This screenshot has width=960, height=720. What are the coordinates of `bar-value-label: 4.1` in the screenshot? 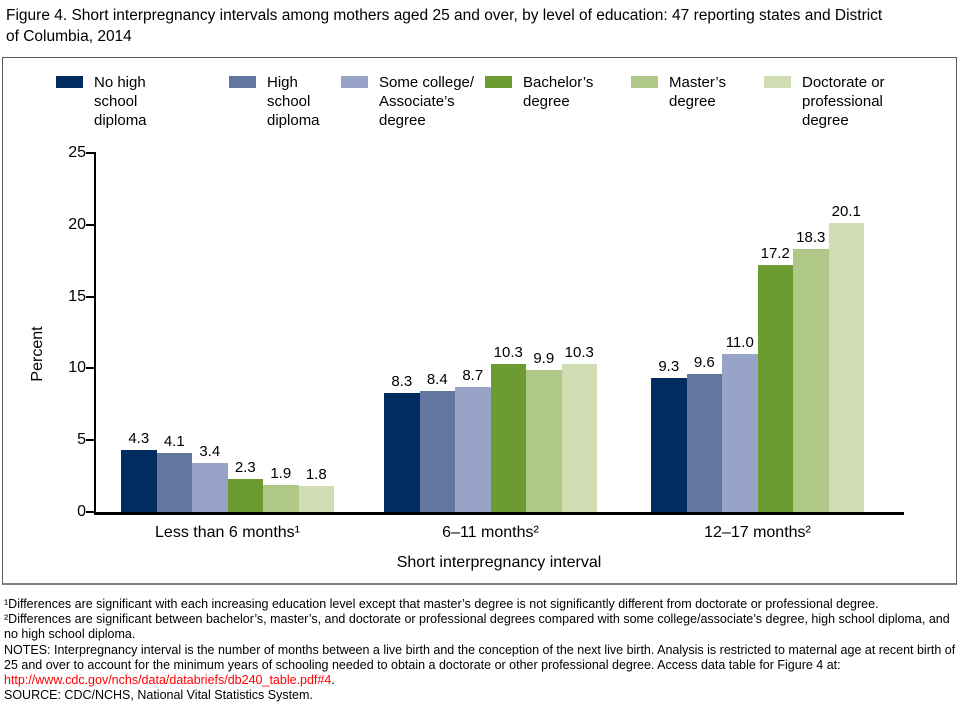 It's located at (174, 442).